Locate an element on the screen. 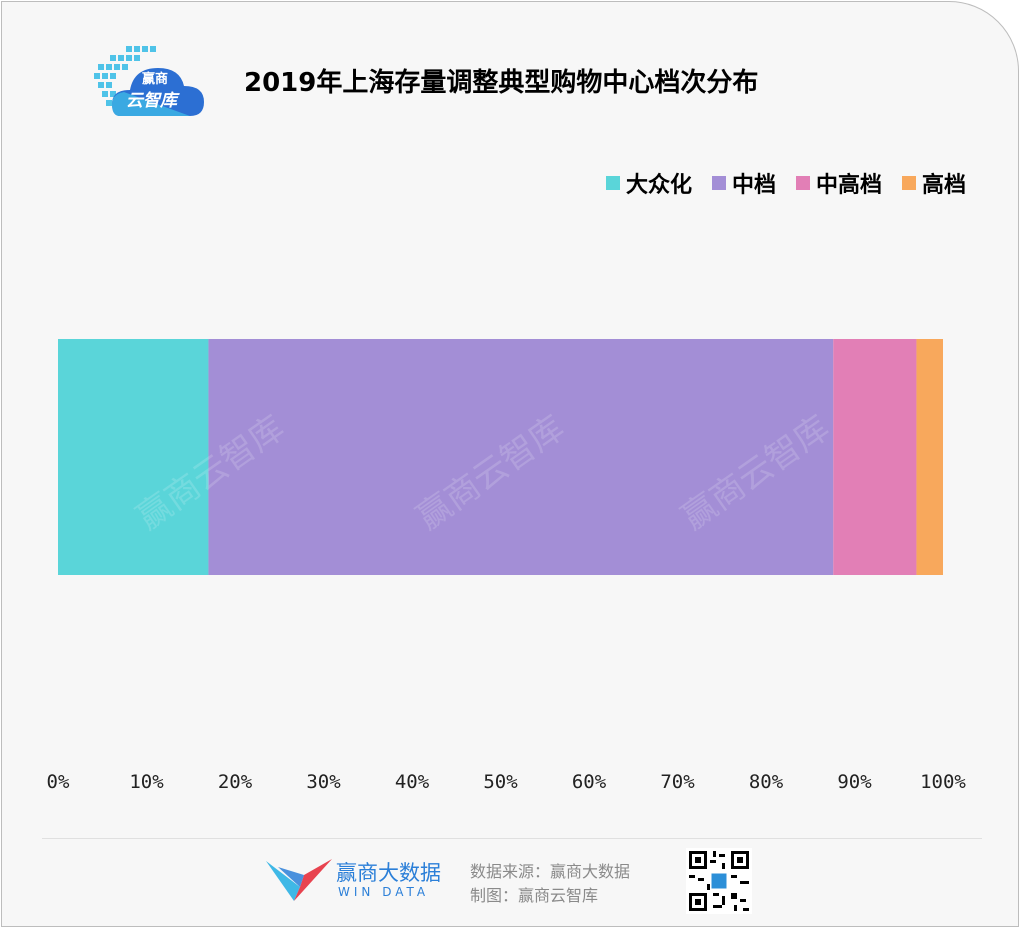 The image size is (1022, 930). x-tick-label: 10% is located at coordinates (146, 782).